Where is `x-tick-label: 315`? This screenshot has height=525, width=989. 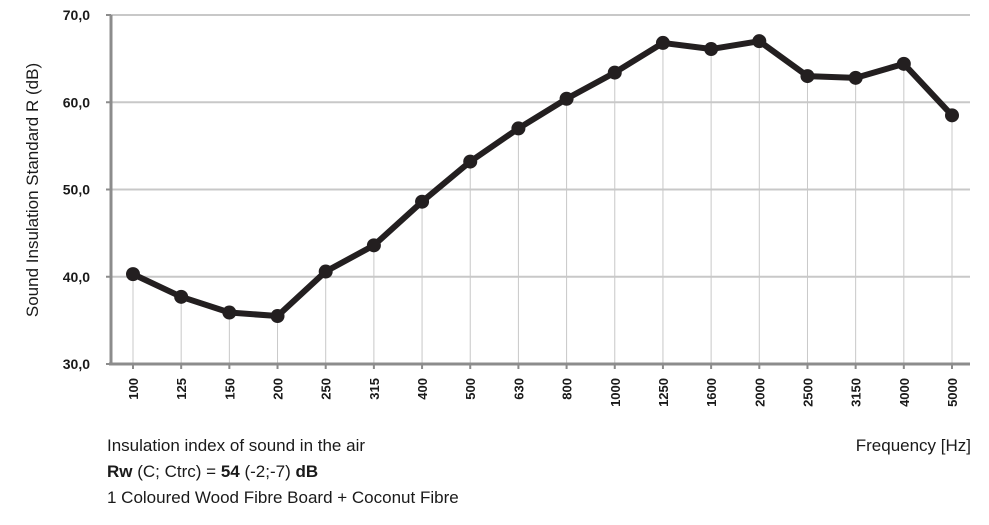
x-tick-label: 315 is located at coordinates (374, 389).